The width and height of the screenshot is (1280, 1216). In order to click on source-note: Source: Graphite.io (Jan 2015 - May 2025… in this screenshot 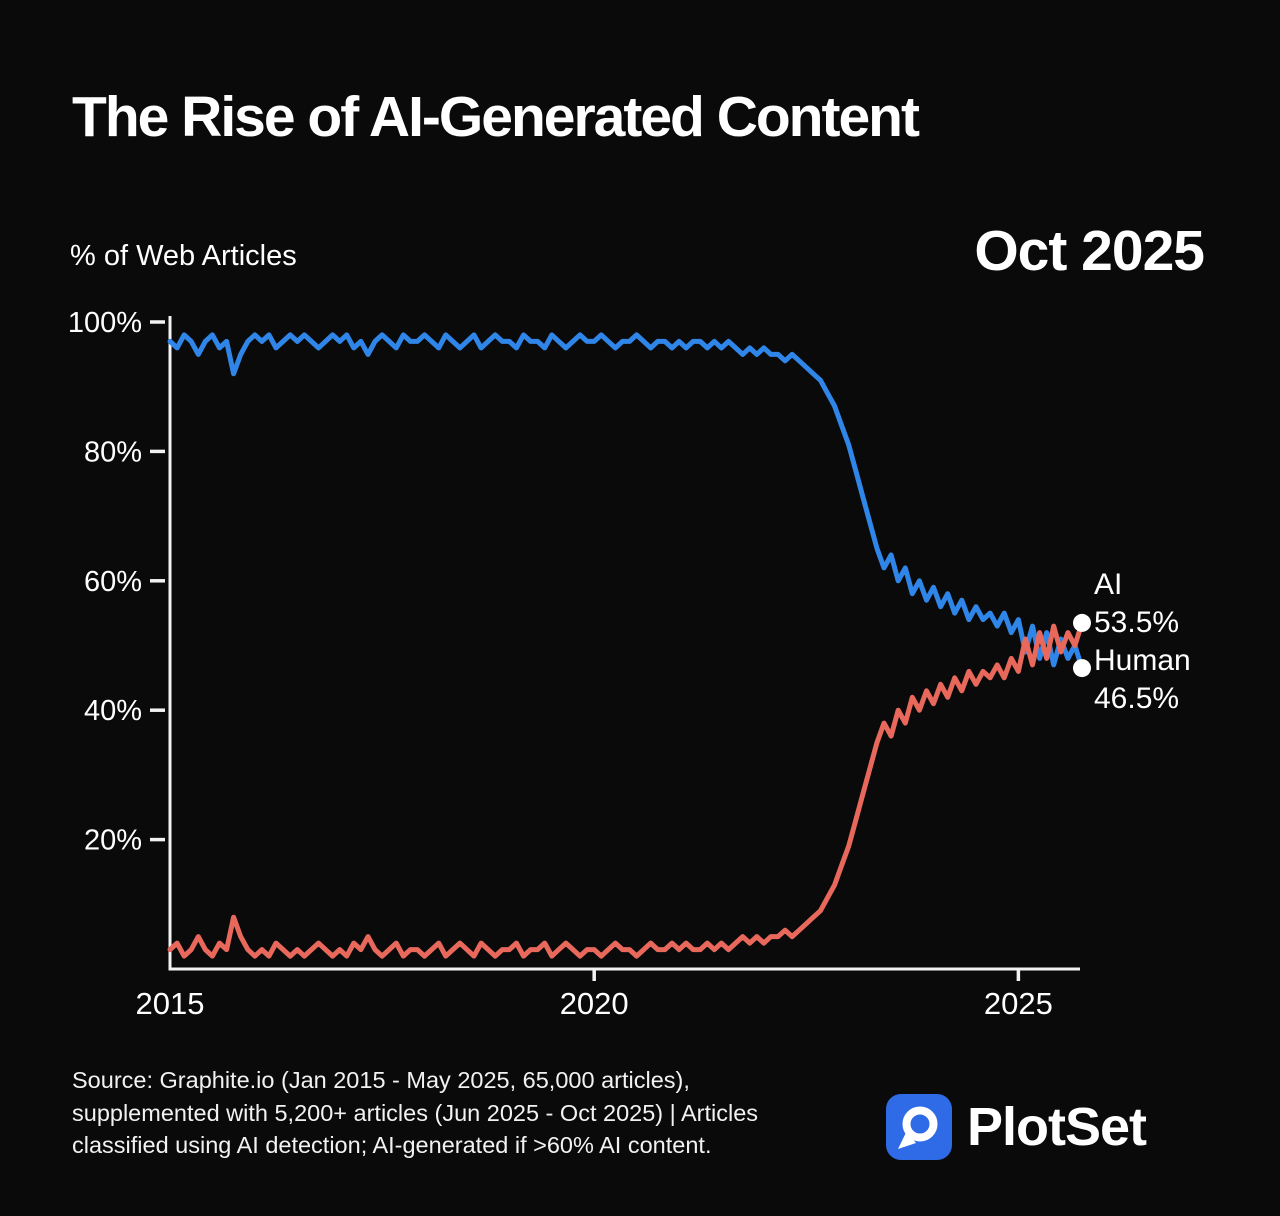, I will do `click(415, 1113)`.